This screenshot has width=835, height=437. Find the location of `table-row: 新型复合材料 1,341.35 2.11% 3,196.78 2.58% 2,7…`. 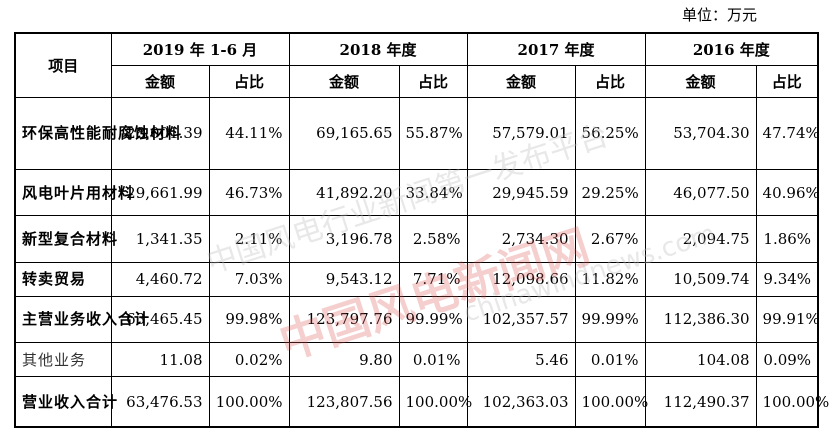

table-row: 新型复合材料 1,341.35 2.11% 3,196.78 2.58% 2,7… is located at coordinates (416, 239).